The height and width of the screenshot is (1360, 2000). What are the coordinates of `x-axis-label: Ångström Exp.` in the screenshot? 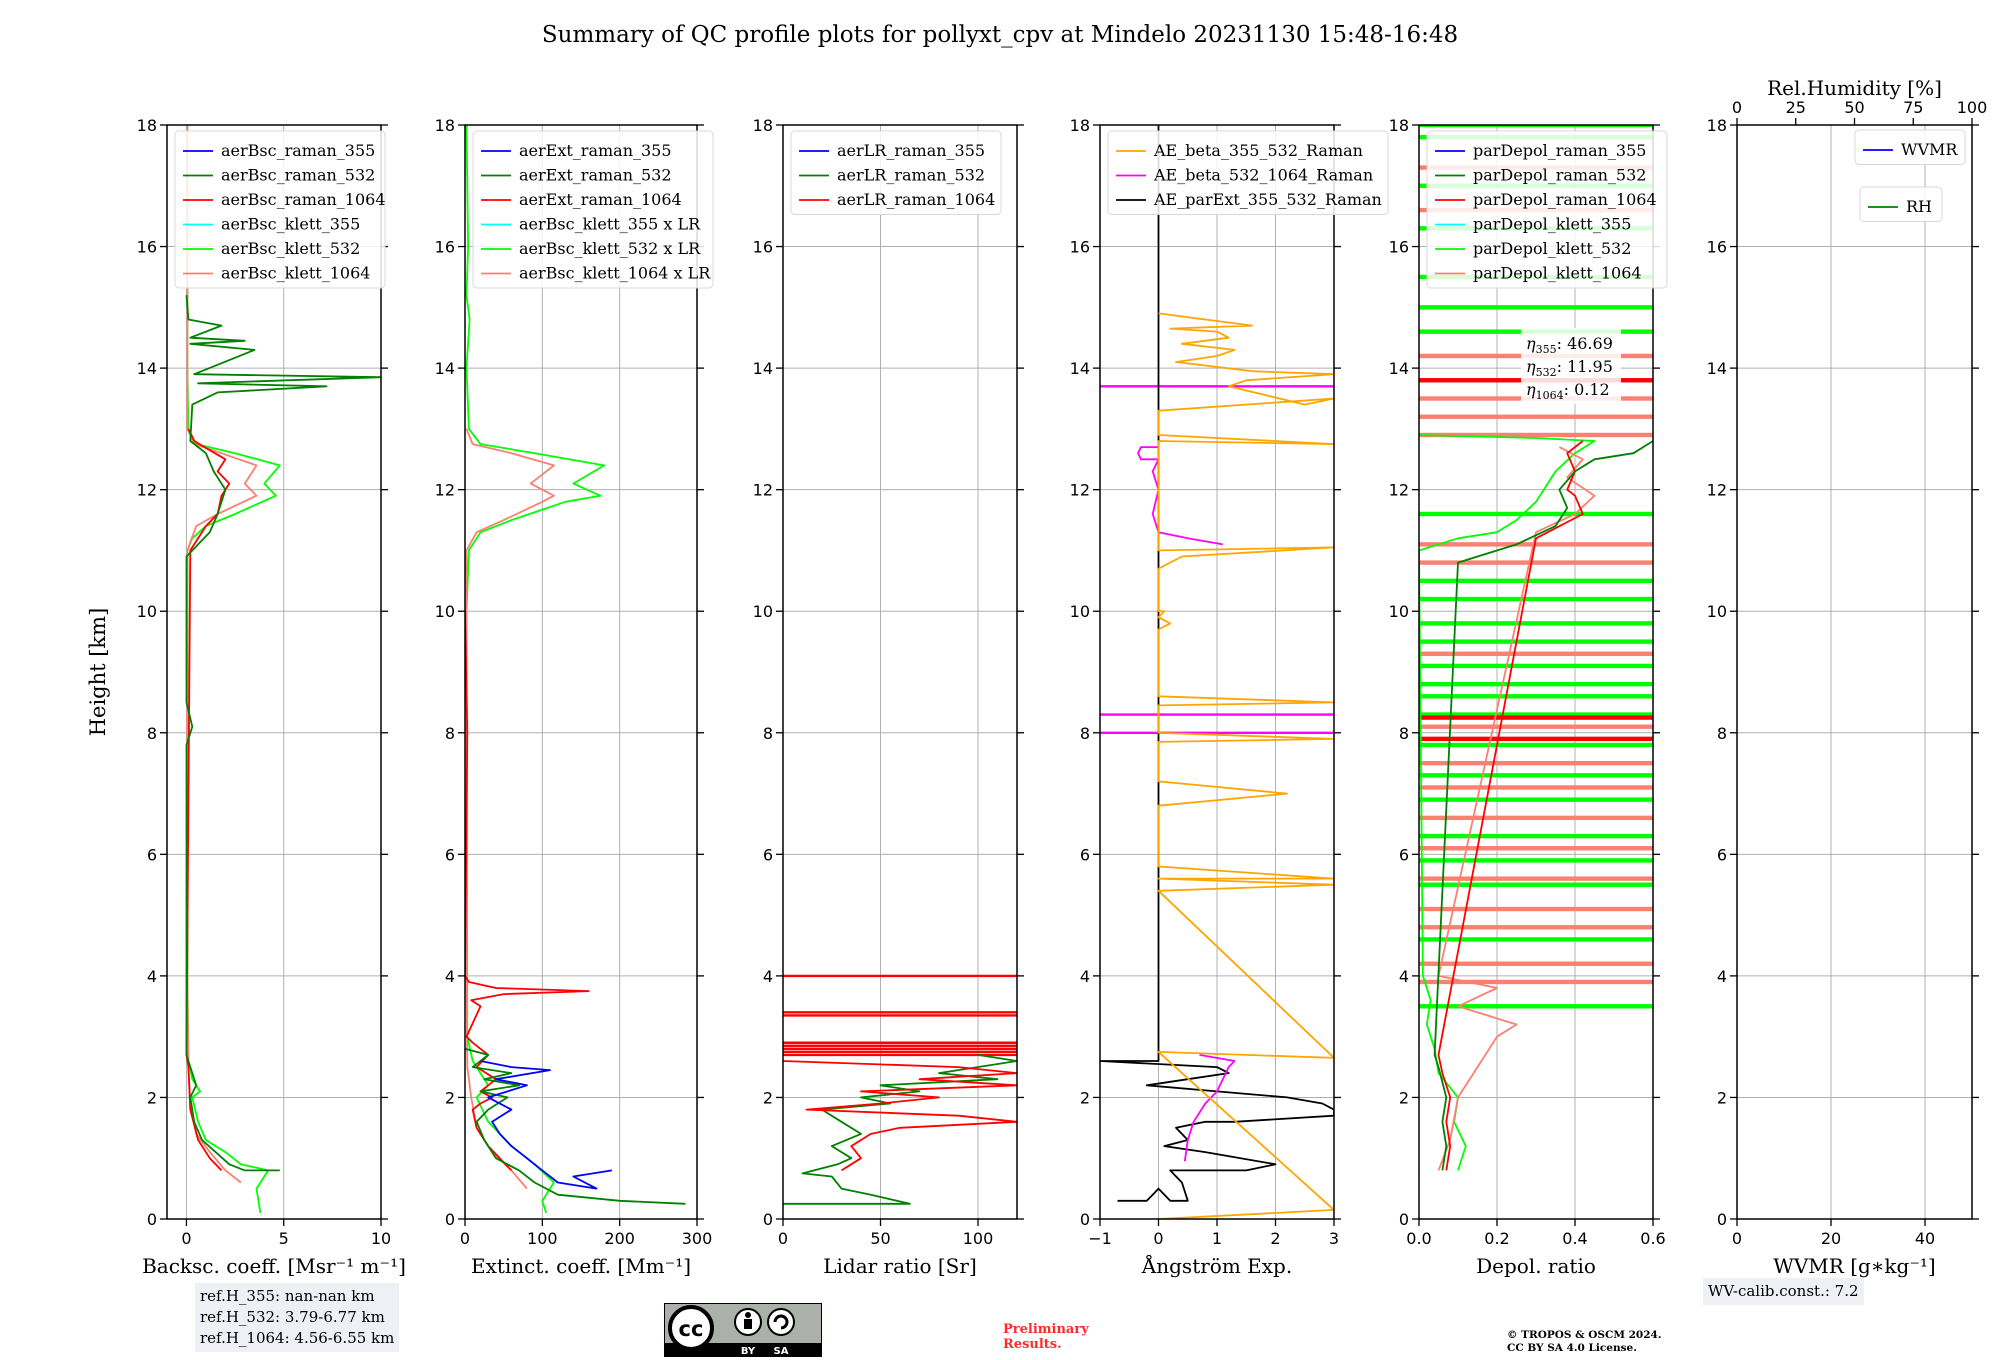 It's located at (1216, 1265).